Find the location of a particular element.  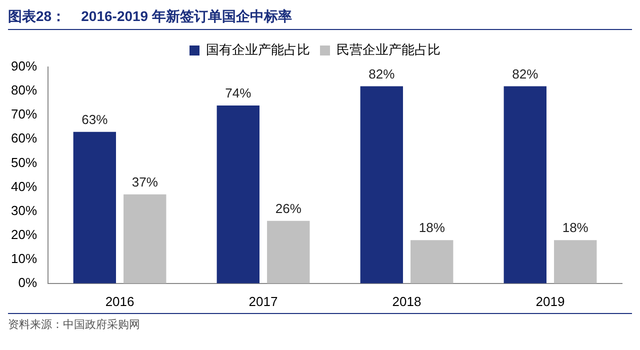

y-tick-label: 80% is located at coordinates (24, 90).